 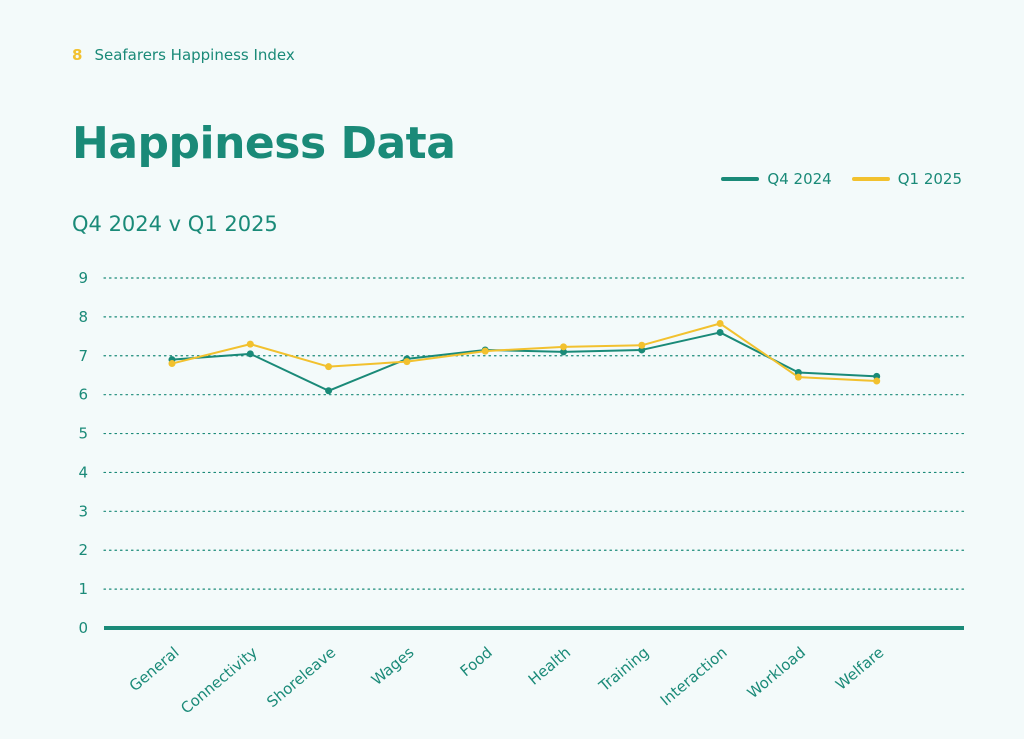 I want to click on page-header: 8 Seafarers Happiness Index, so click(x=183, y=55).